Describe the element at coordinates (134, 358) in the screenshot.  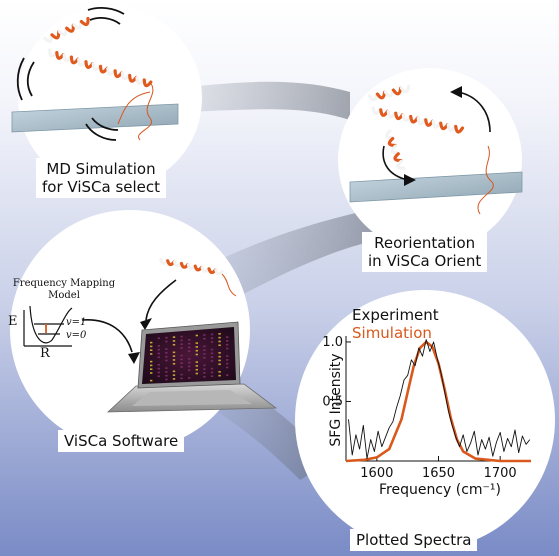
I see `model-arrowhead-icon` at that location.